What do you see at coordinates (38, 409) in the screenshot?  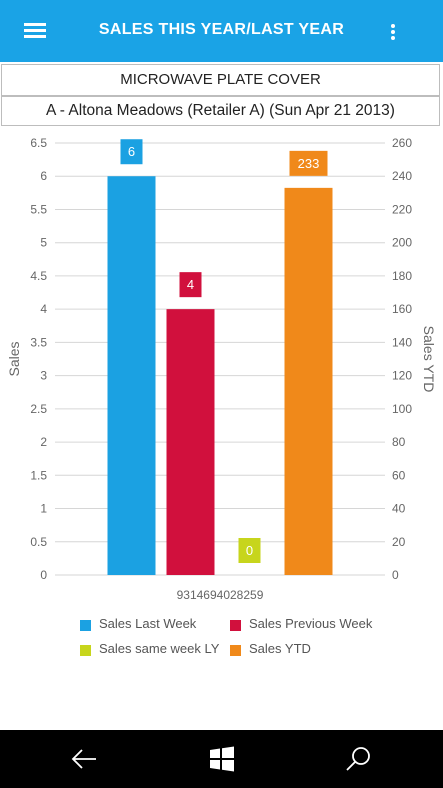 I see `y-tick-label: 2.5` at bounding box center [38, 409].